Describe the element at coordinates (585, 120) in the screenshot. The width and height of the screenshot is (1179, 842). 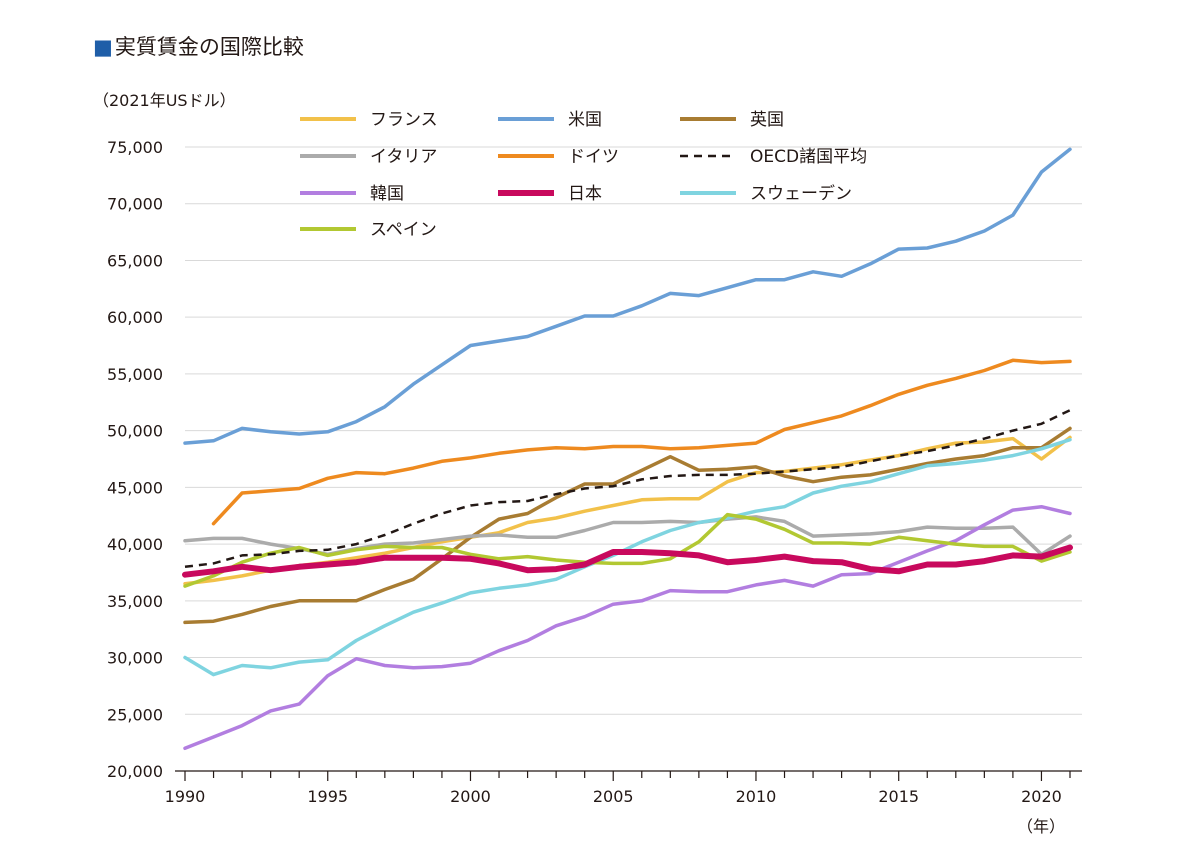
I see `legend-label: 米国` at that location.